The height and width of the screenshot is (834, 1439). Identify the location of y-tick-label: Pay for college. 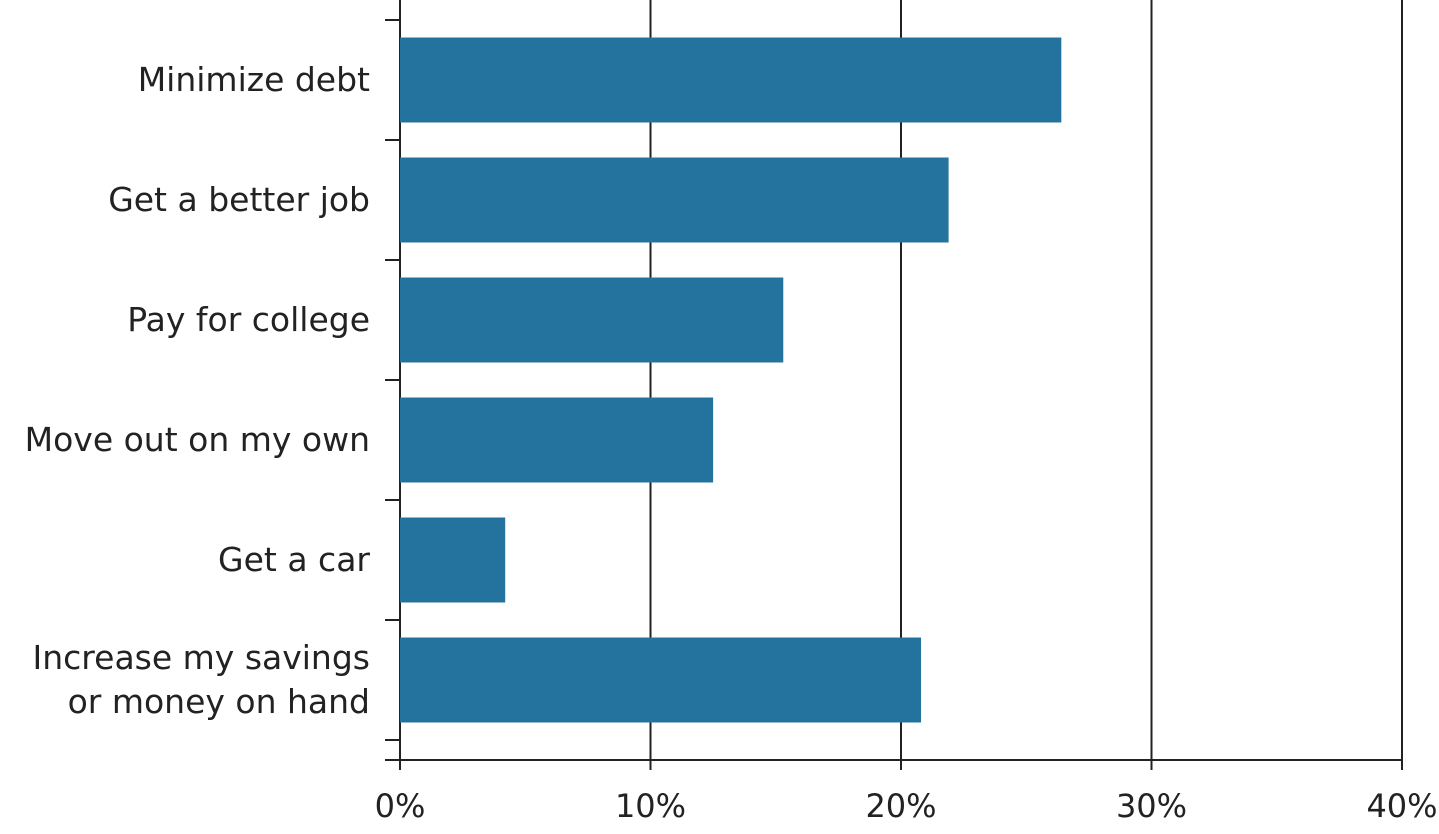
(248, 319).